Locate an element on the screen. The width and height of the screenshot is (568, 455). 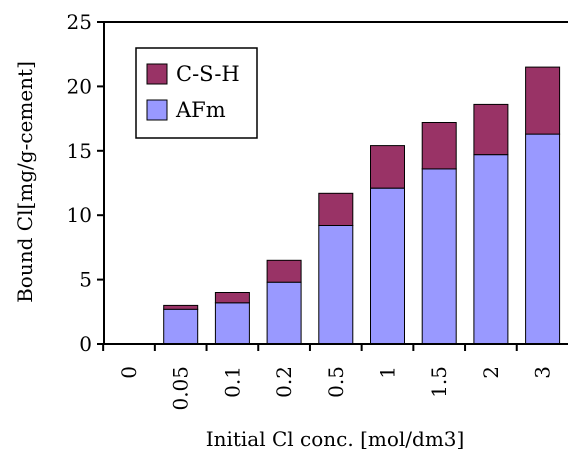
y-tick-label: 5 is located at coordinates (85, 280).